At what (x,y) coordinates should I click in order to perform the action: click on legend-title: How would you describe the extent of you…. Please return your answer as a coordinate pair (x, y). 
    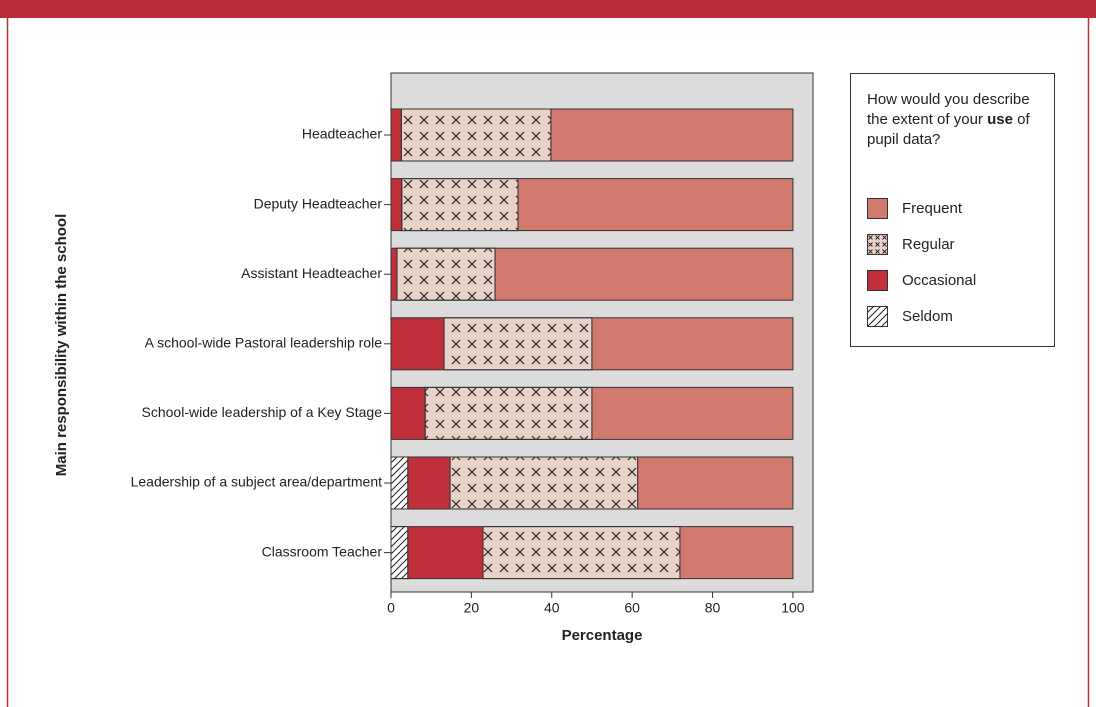
    Looking at the image, I should click on (952, 120).